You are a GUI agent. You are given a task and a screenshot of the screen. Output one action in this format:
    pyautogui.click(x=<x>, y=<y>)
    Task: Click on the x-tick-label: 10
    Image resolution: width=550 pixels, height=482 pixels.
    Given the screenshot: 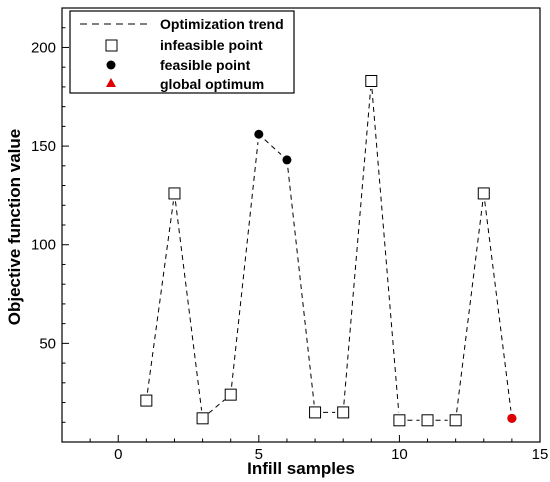 What is the action you would take?
    pyautogui.click(x=399, y=454)
    